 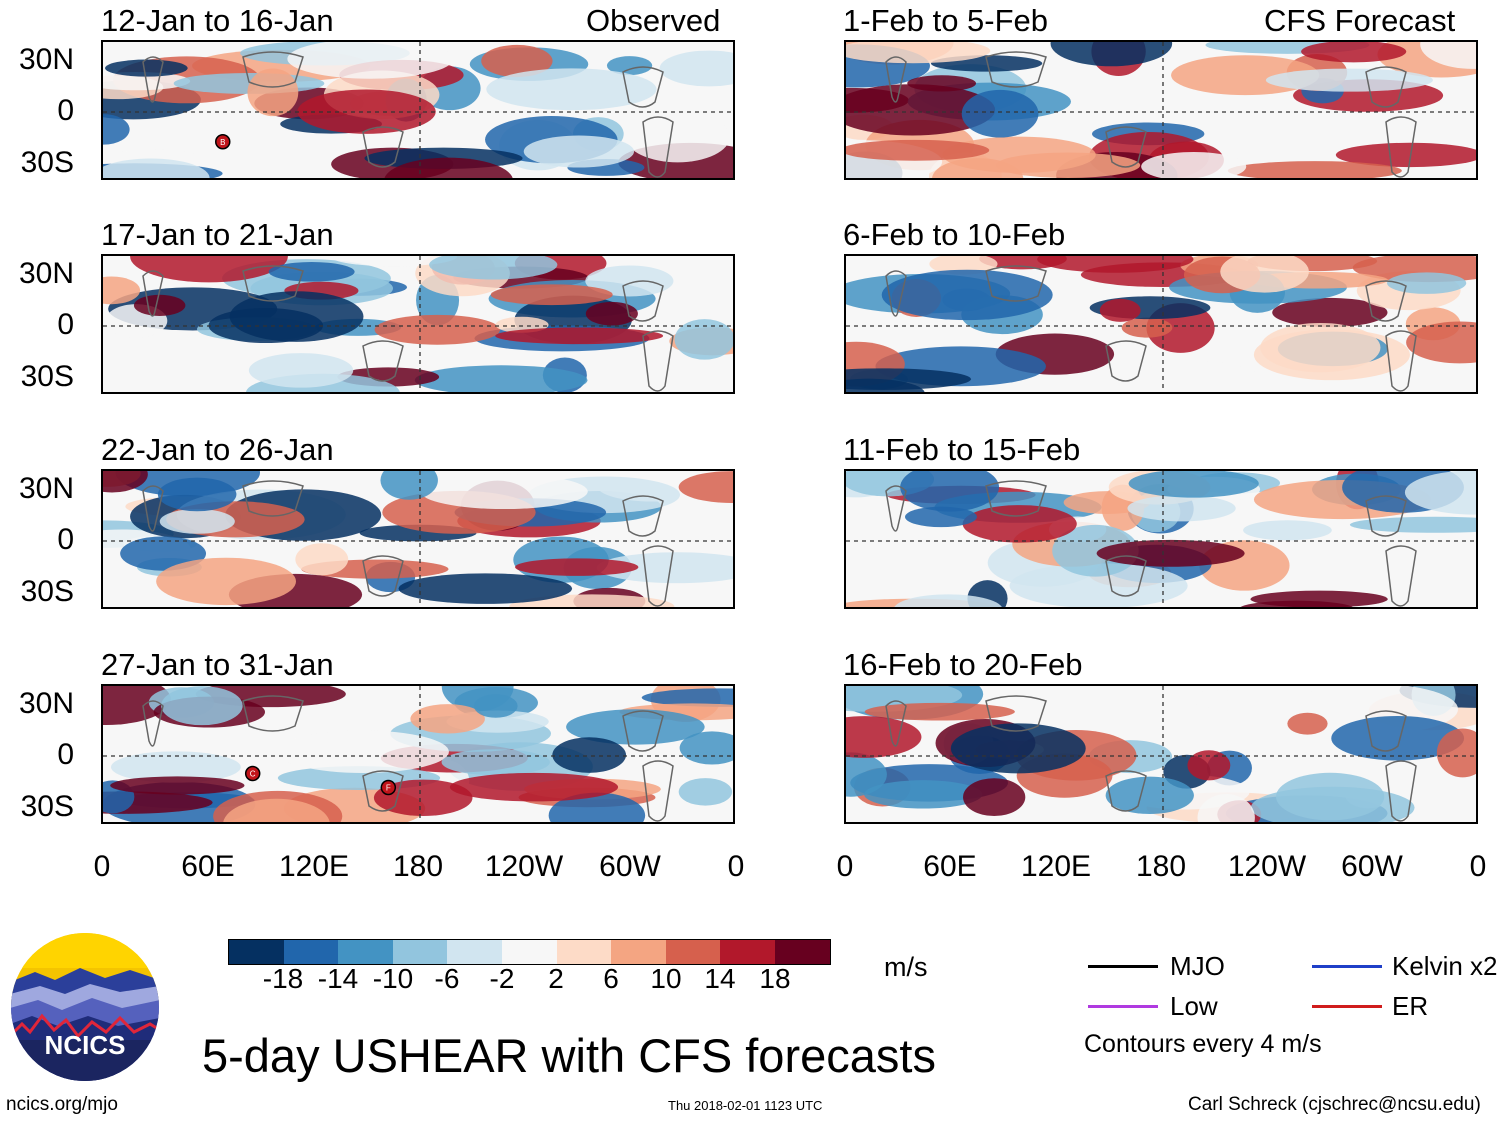 What do you see at coordinates (1410, 1006) in the screenshot?
I see `legend-label-er: ER` at bounding box center [1410, 1006].